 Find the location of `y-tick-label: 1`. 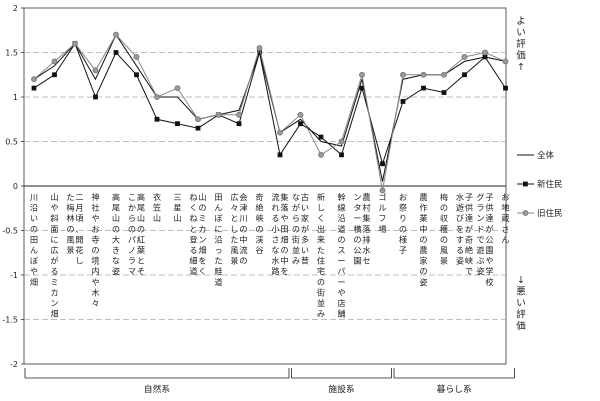

y-tick-label: 1 is located at coordinates (15, 97).